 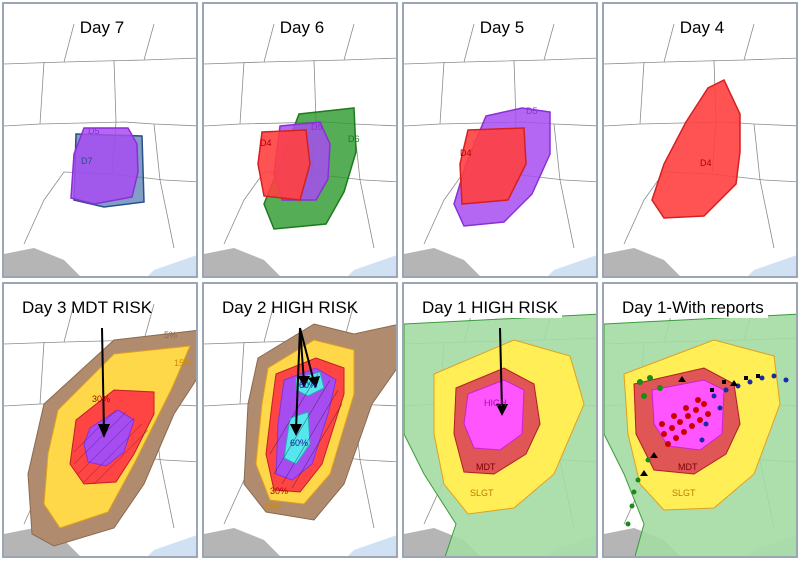 What do you see at coordinates (102, 27) in the screenshot?
I see `panel-title: Day 7` at bounding box center [102, 27].